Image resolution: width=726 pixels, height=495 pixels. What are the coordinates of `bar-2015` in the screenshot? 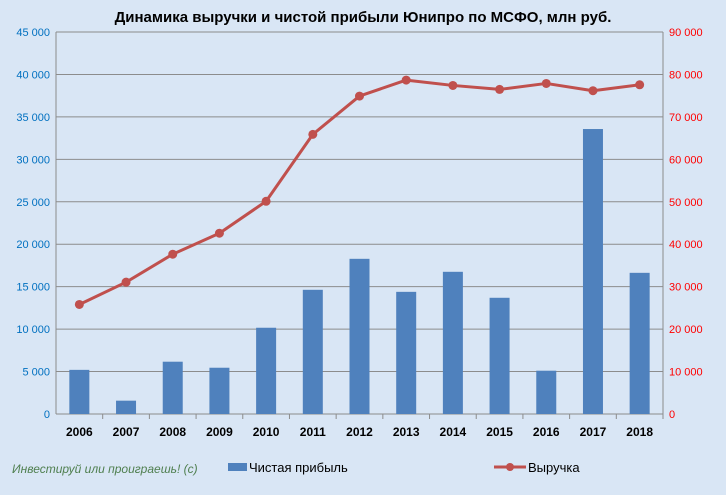 It's located at (499, 355).